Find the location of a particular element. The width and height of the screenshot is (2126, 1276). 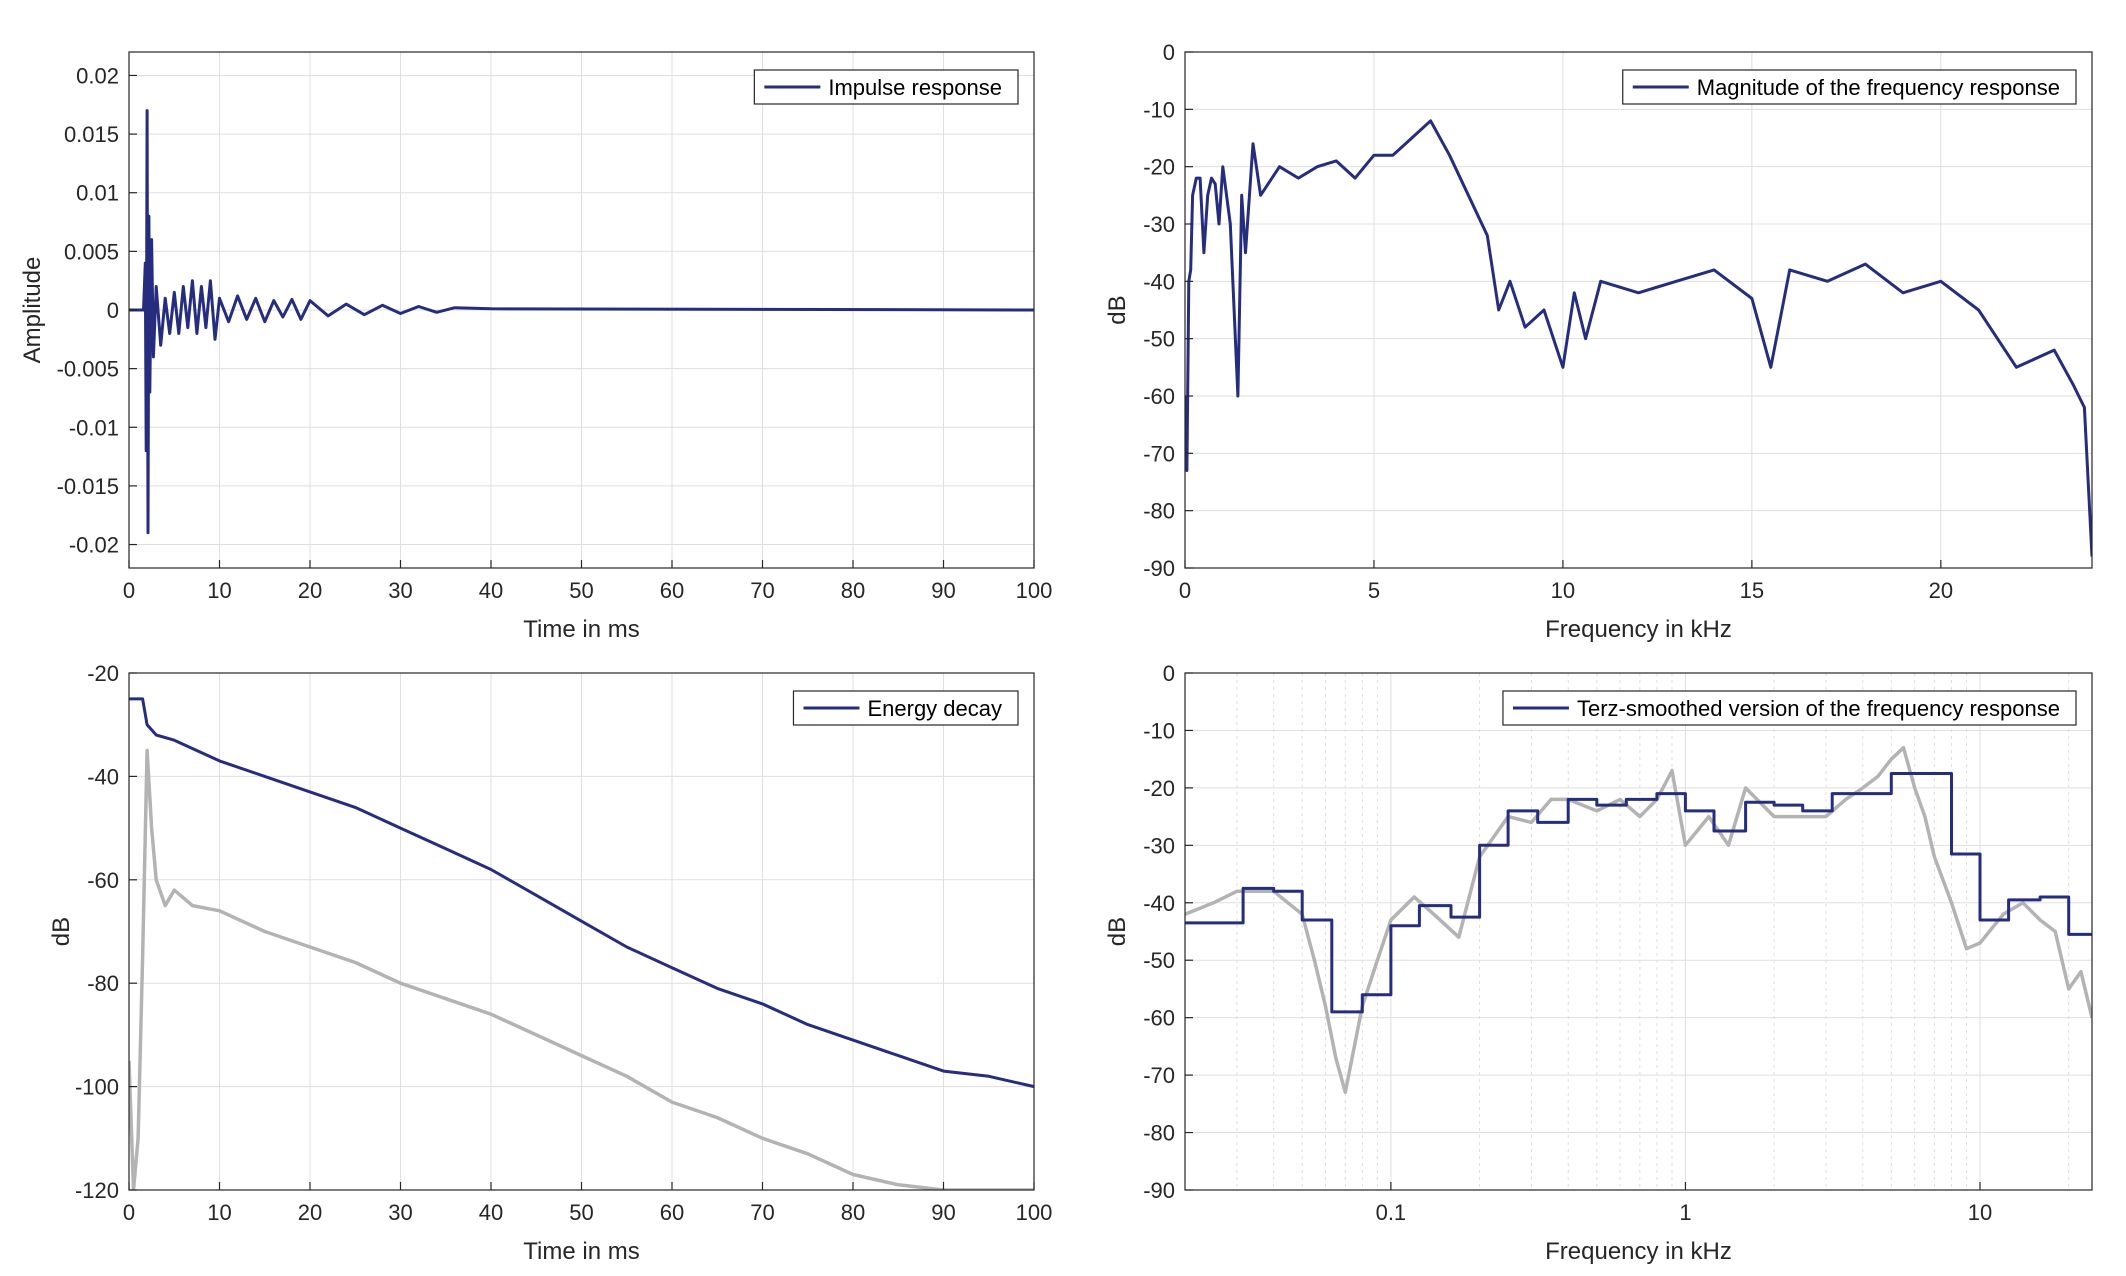

y-tick-label: -100 is located at coordinates (97, 1087).